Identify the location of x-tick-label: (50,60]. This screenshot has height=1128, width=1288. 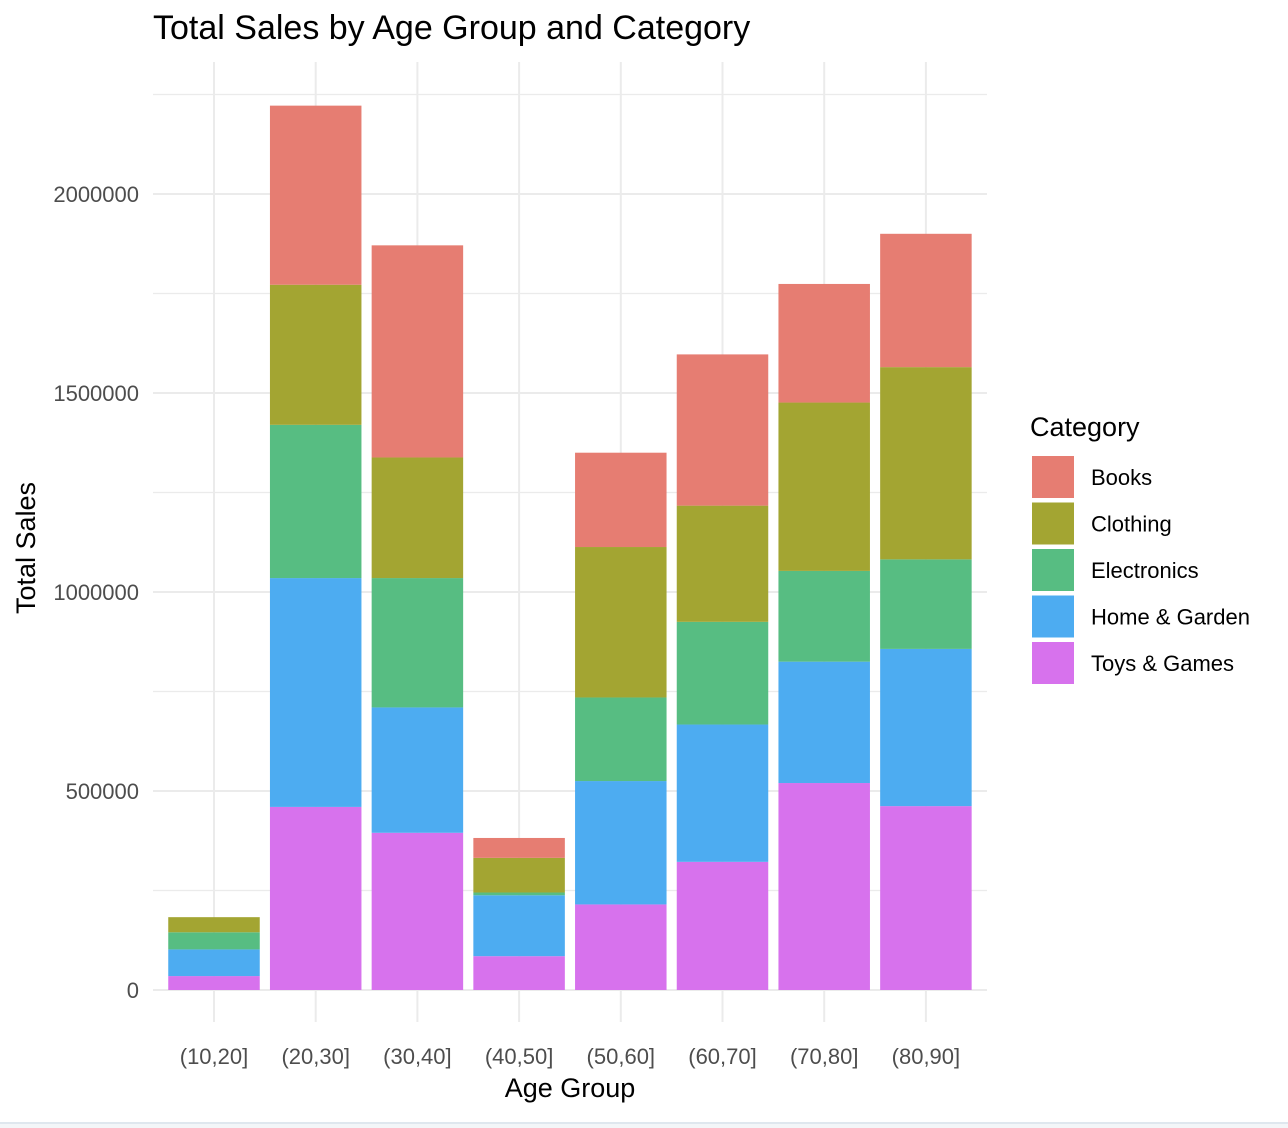
(621, 1056).